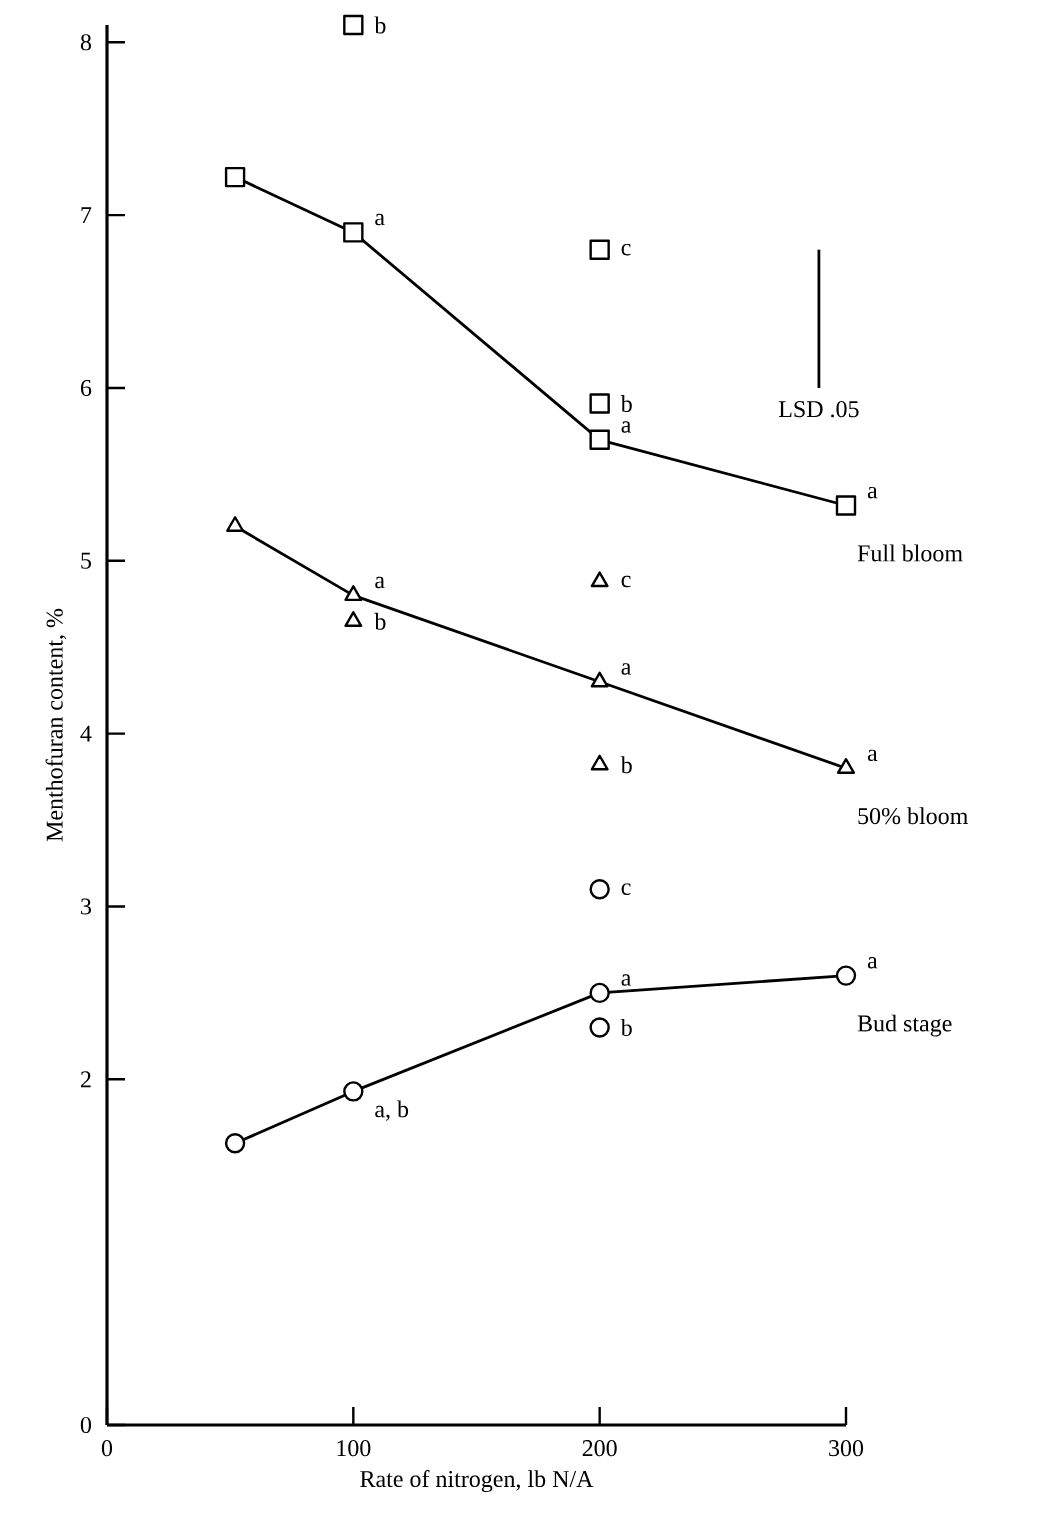  Describe the element at coordinates (599, 1448) in the screenshot. I see `x-tick-label: 200` at that location.